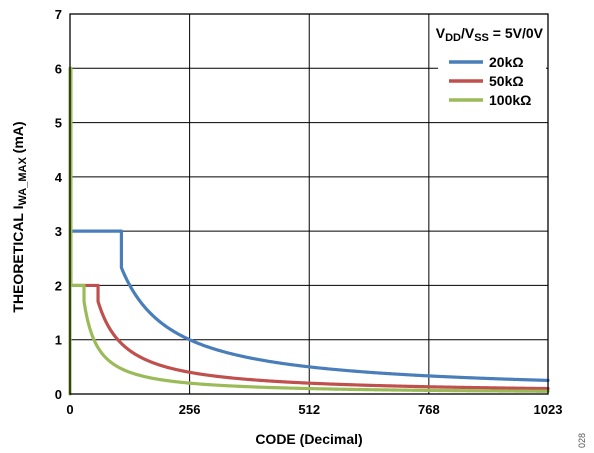 This screenshot has height=453, width=594. I want to click on y-tick-label: 5, so click(58, 123).